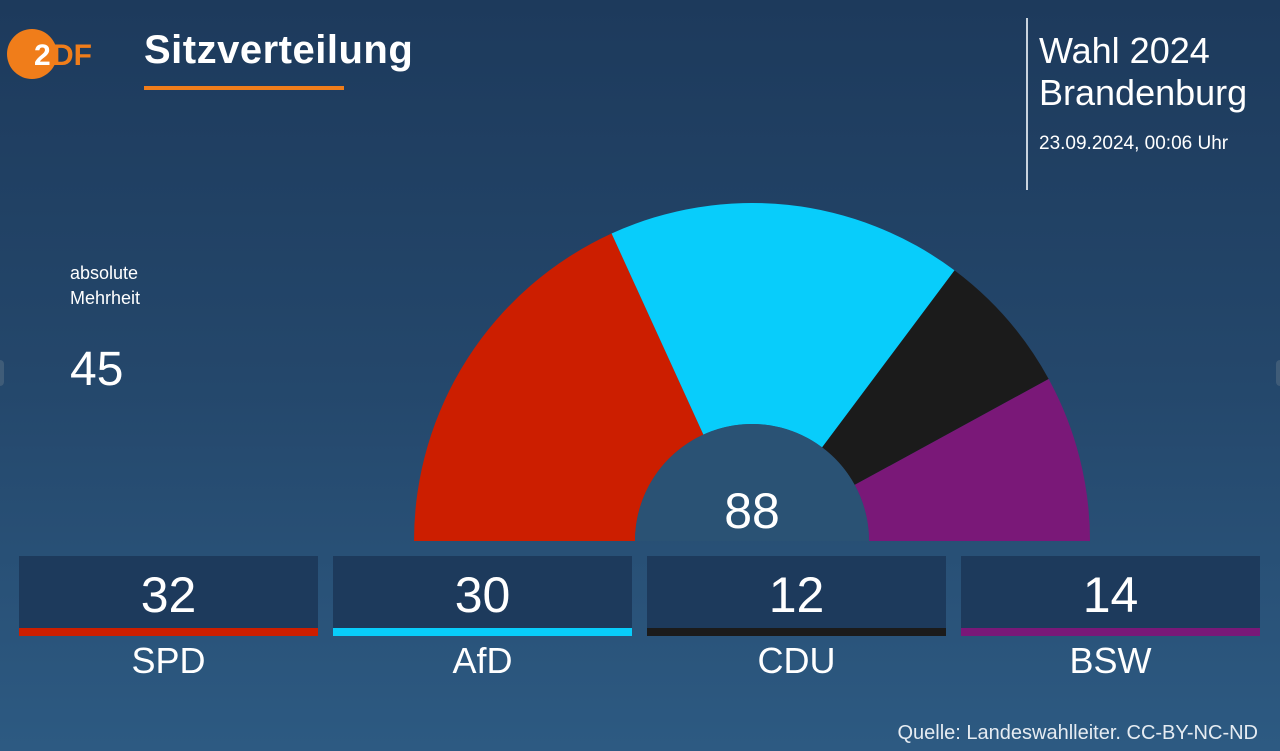 The width and height of the screenshot is (1280, 751). I want to click on chart-center-hole, so click(752, 482).